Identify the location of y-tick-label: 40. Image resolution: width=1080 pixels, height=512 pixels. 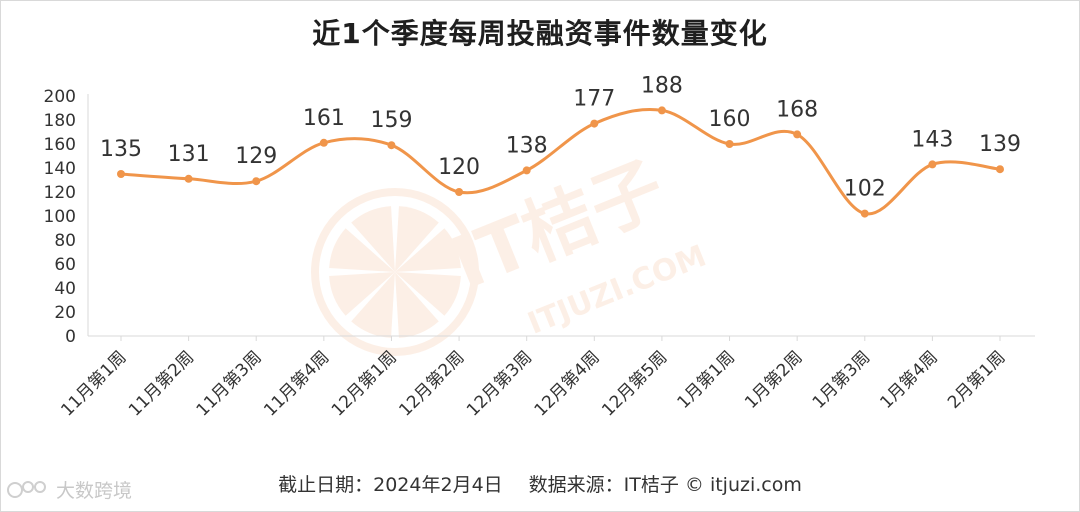
(65, 289).